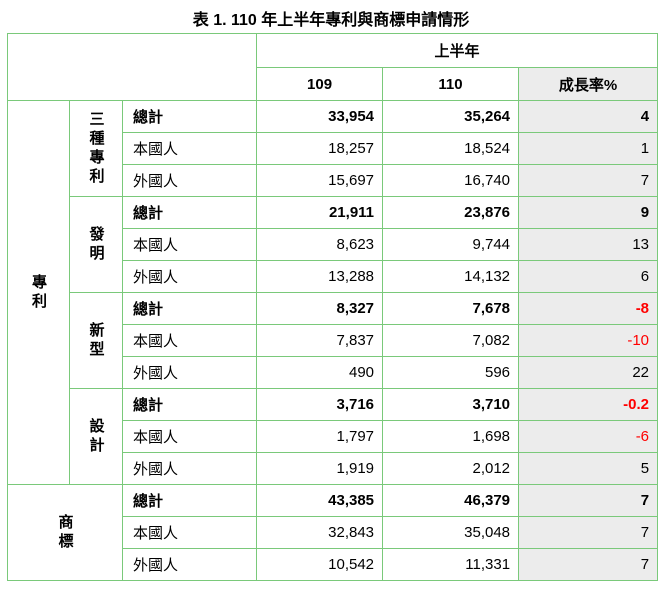  I want to click on header-row-years: 109 110 成長率%, so click(333, 84).